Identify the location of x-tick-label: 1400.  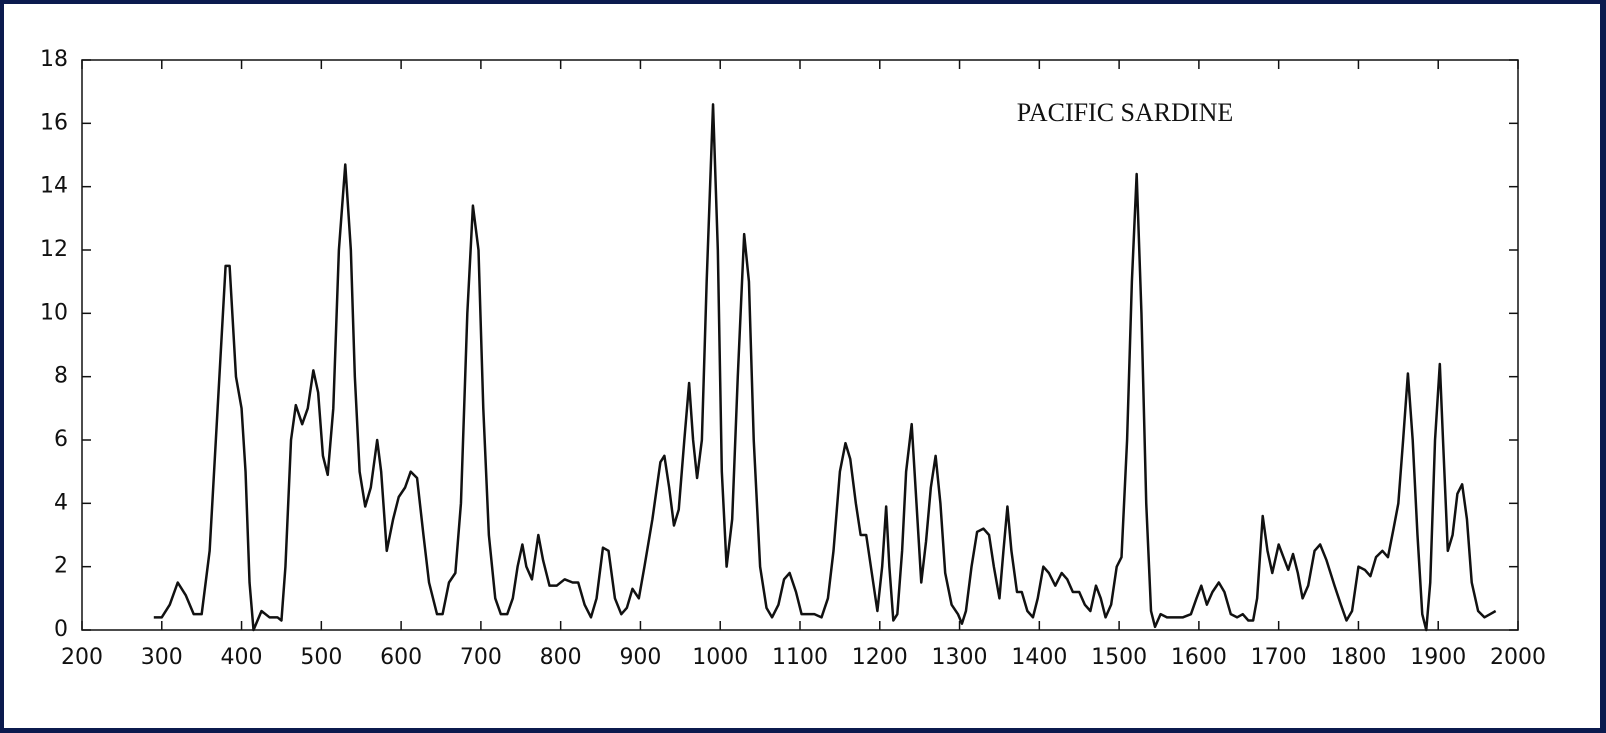
(1039, 657).